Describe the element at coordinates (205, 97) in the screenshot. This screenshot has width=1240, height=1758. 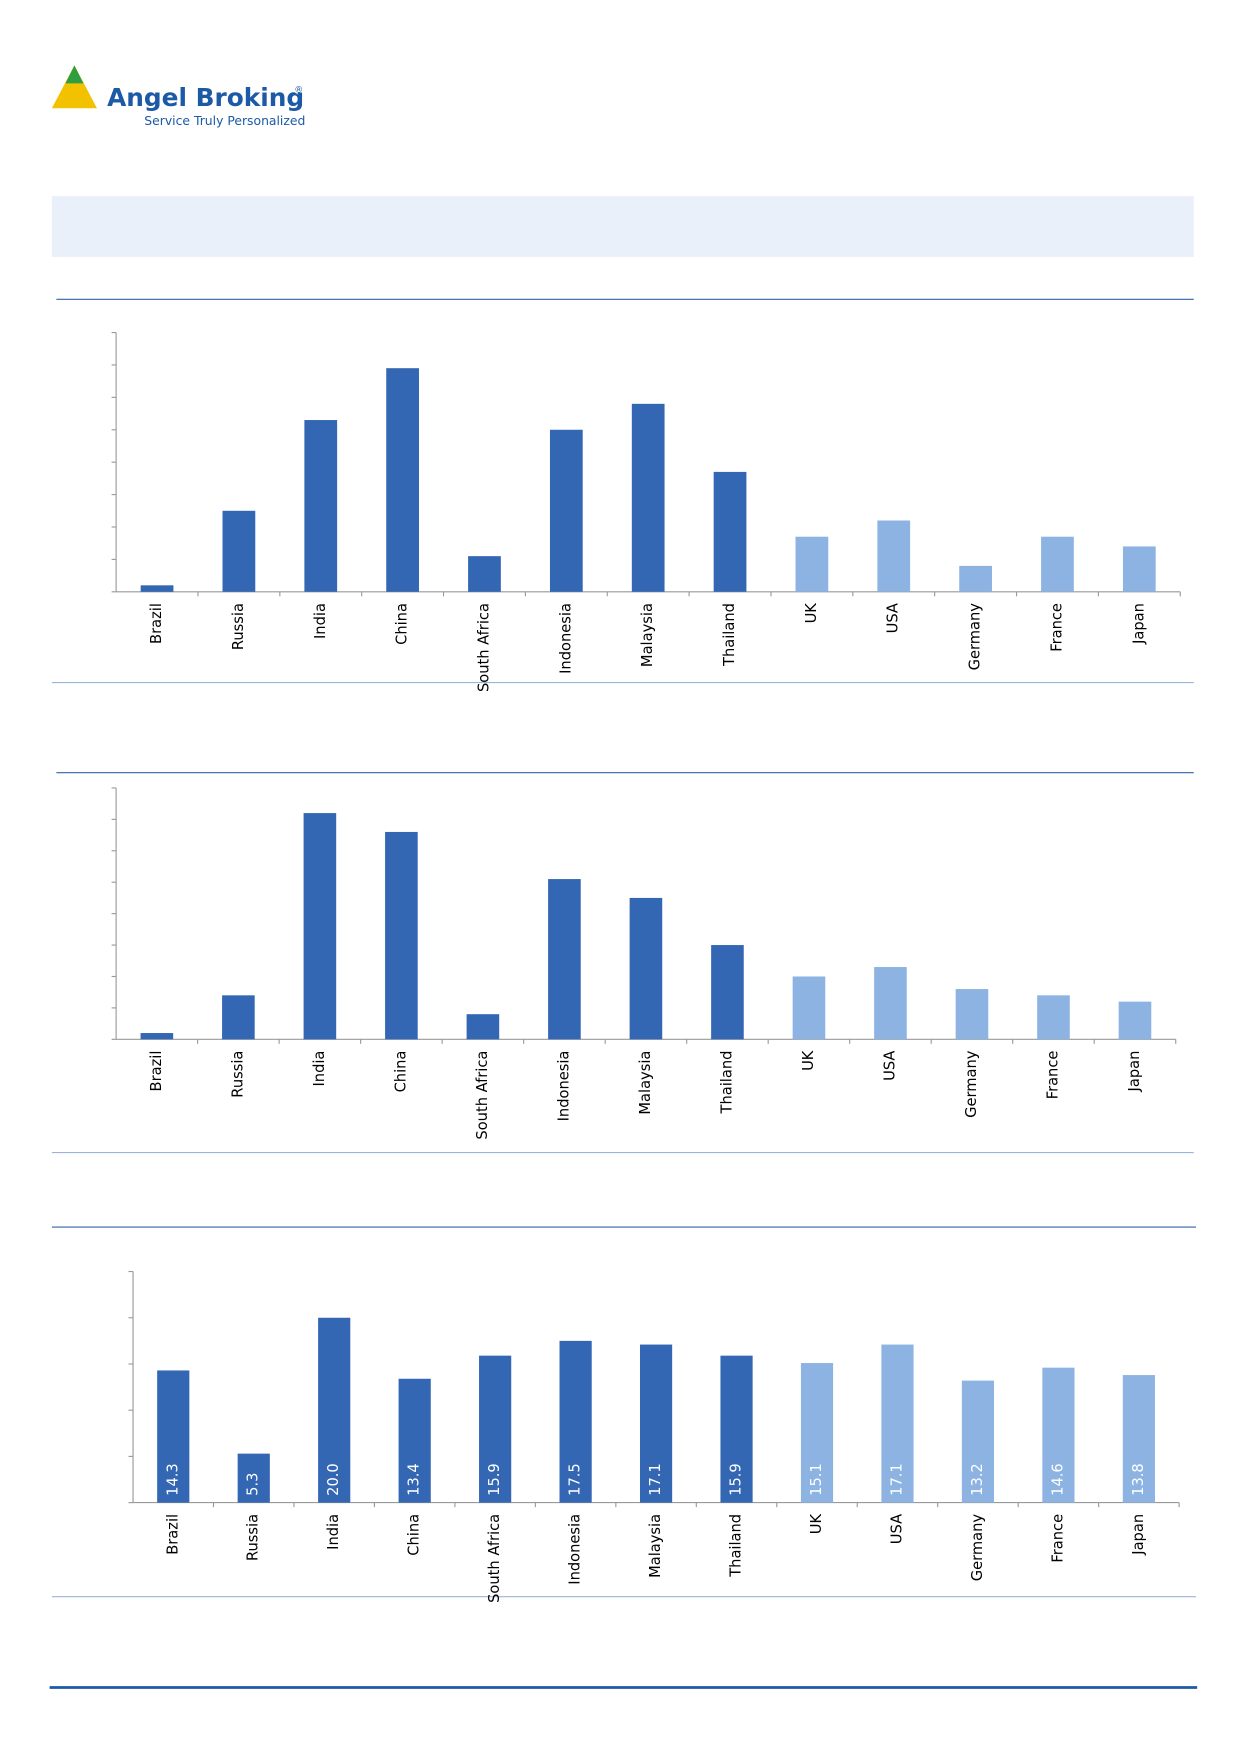
I see `logo-title: Angel Broking` at that location.